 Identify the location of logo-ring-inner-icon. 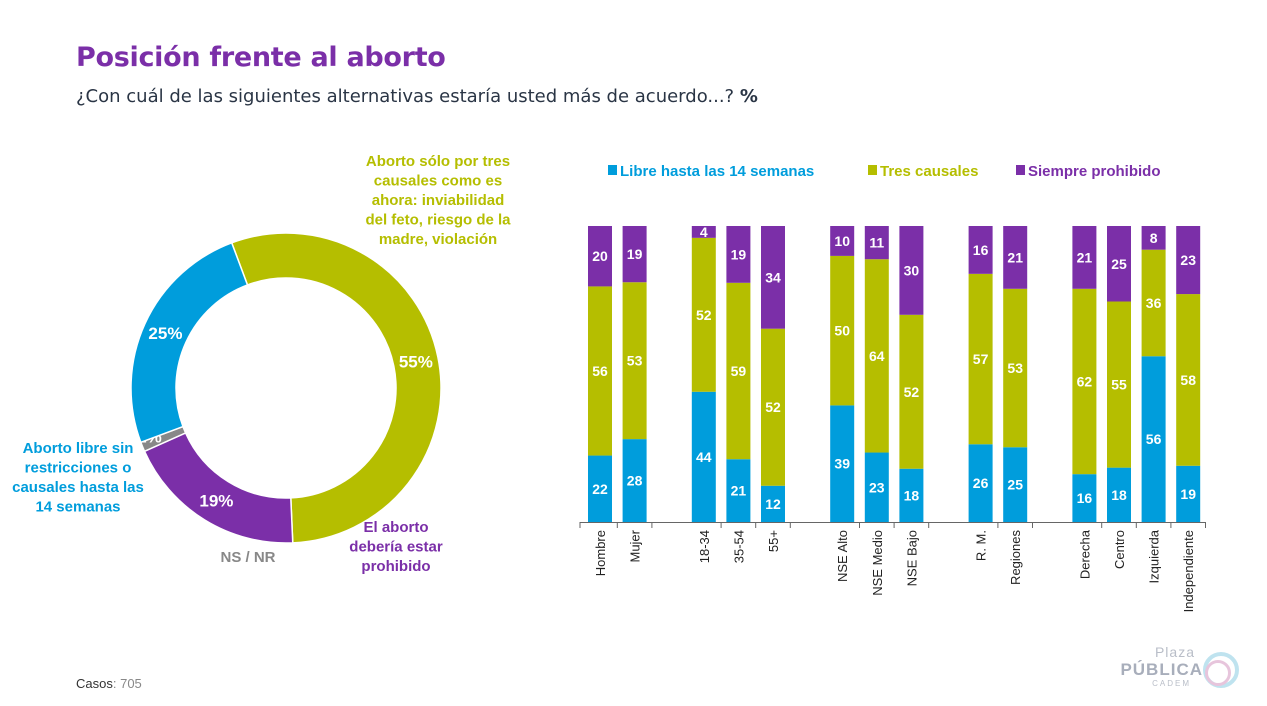
(1218, 673).